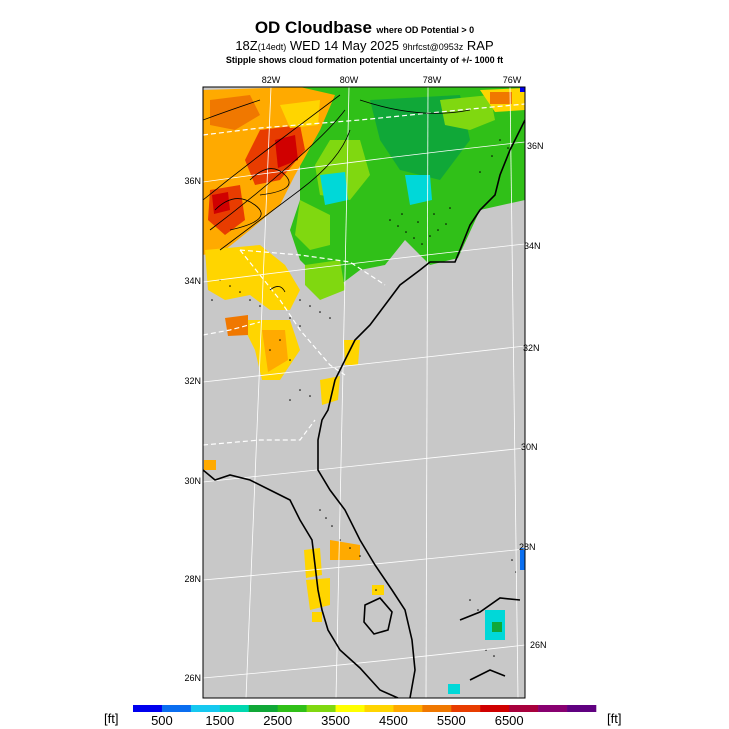 This screenshot has width=729, height=729. I want to click on lon-label: 78W, so click(432, 80).